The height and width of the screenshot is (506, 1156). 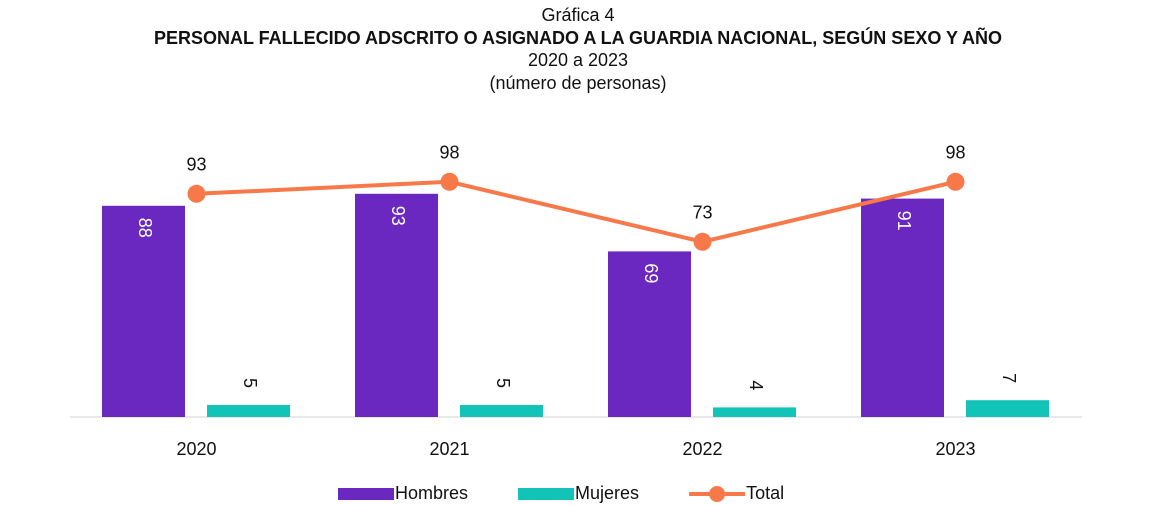 What do you see at coordinates (904, 221) in the screenshot?
I see `data-label: 91` at bounding box center [904, 221].